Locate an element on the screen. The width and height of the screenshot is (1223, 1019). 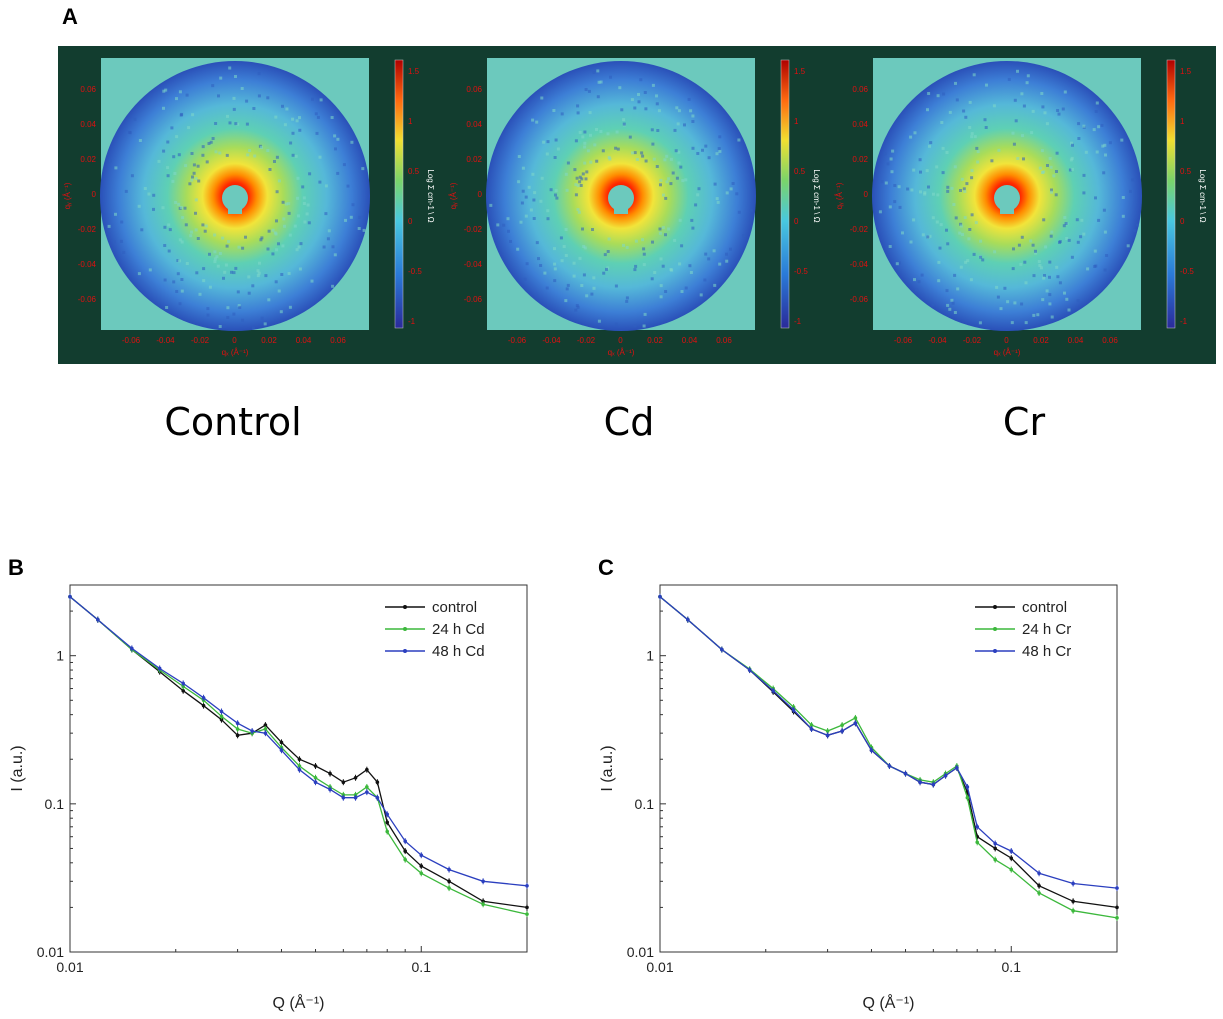
x-tick-label: 0.01 is located at coordinates (69, 967).